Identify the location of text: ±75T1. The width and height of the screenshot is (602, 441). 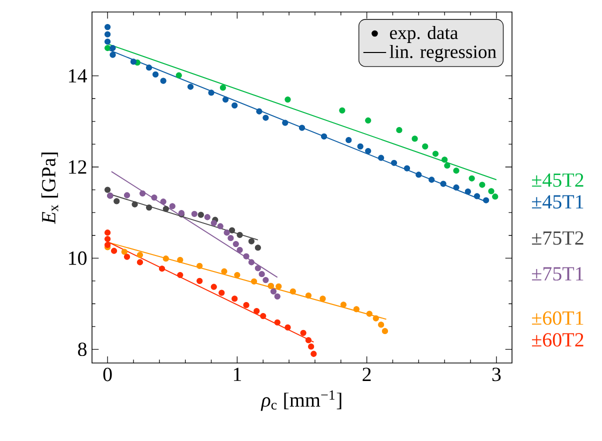
(558, 274).